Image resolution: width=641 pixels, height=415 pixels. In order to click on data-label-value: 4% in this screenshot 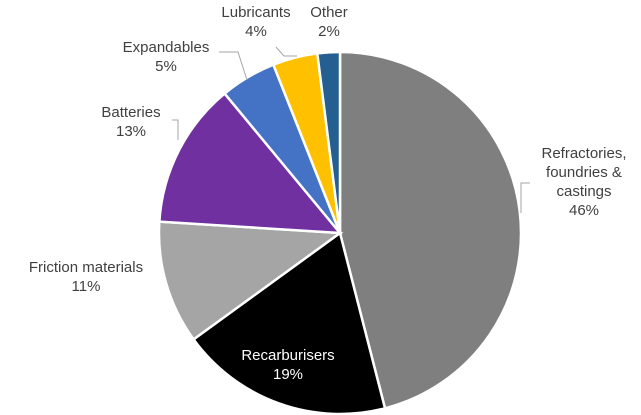, I will do `click(256, 31)`.